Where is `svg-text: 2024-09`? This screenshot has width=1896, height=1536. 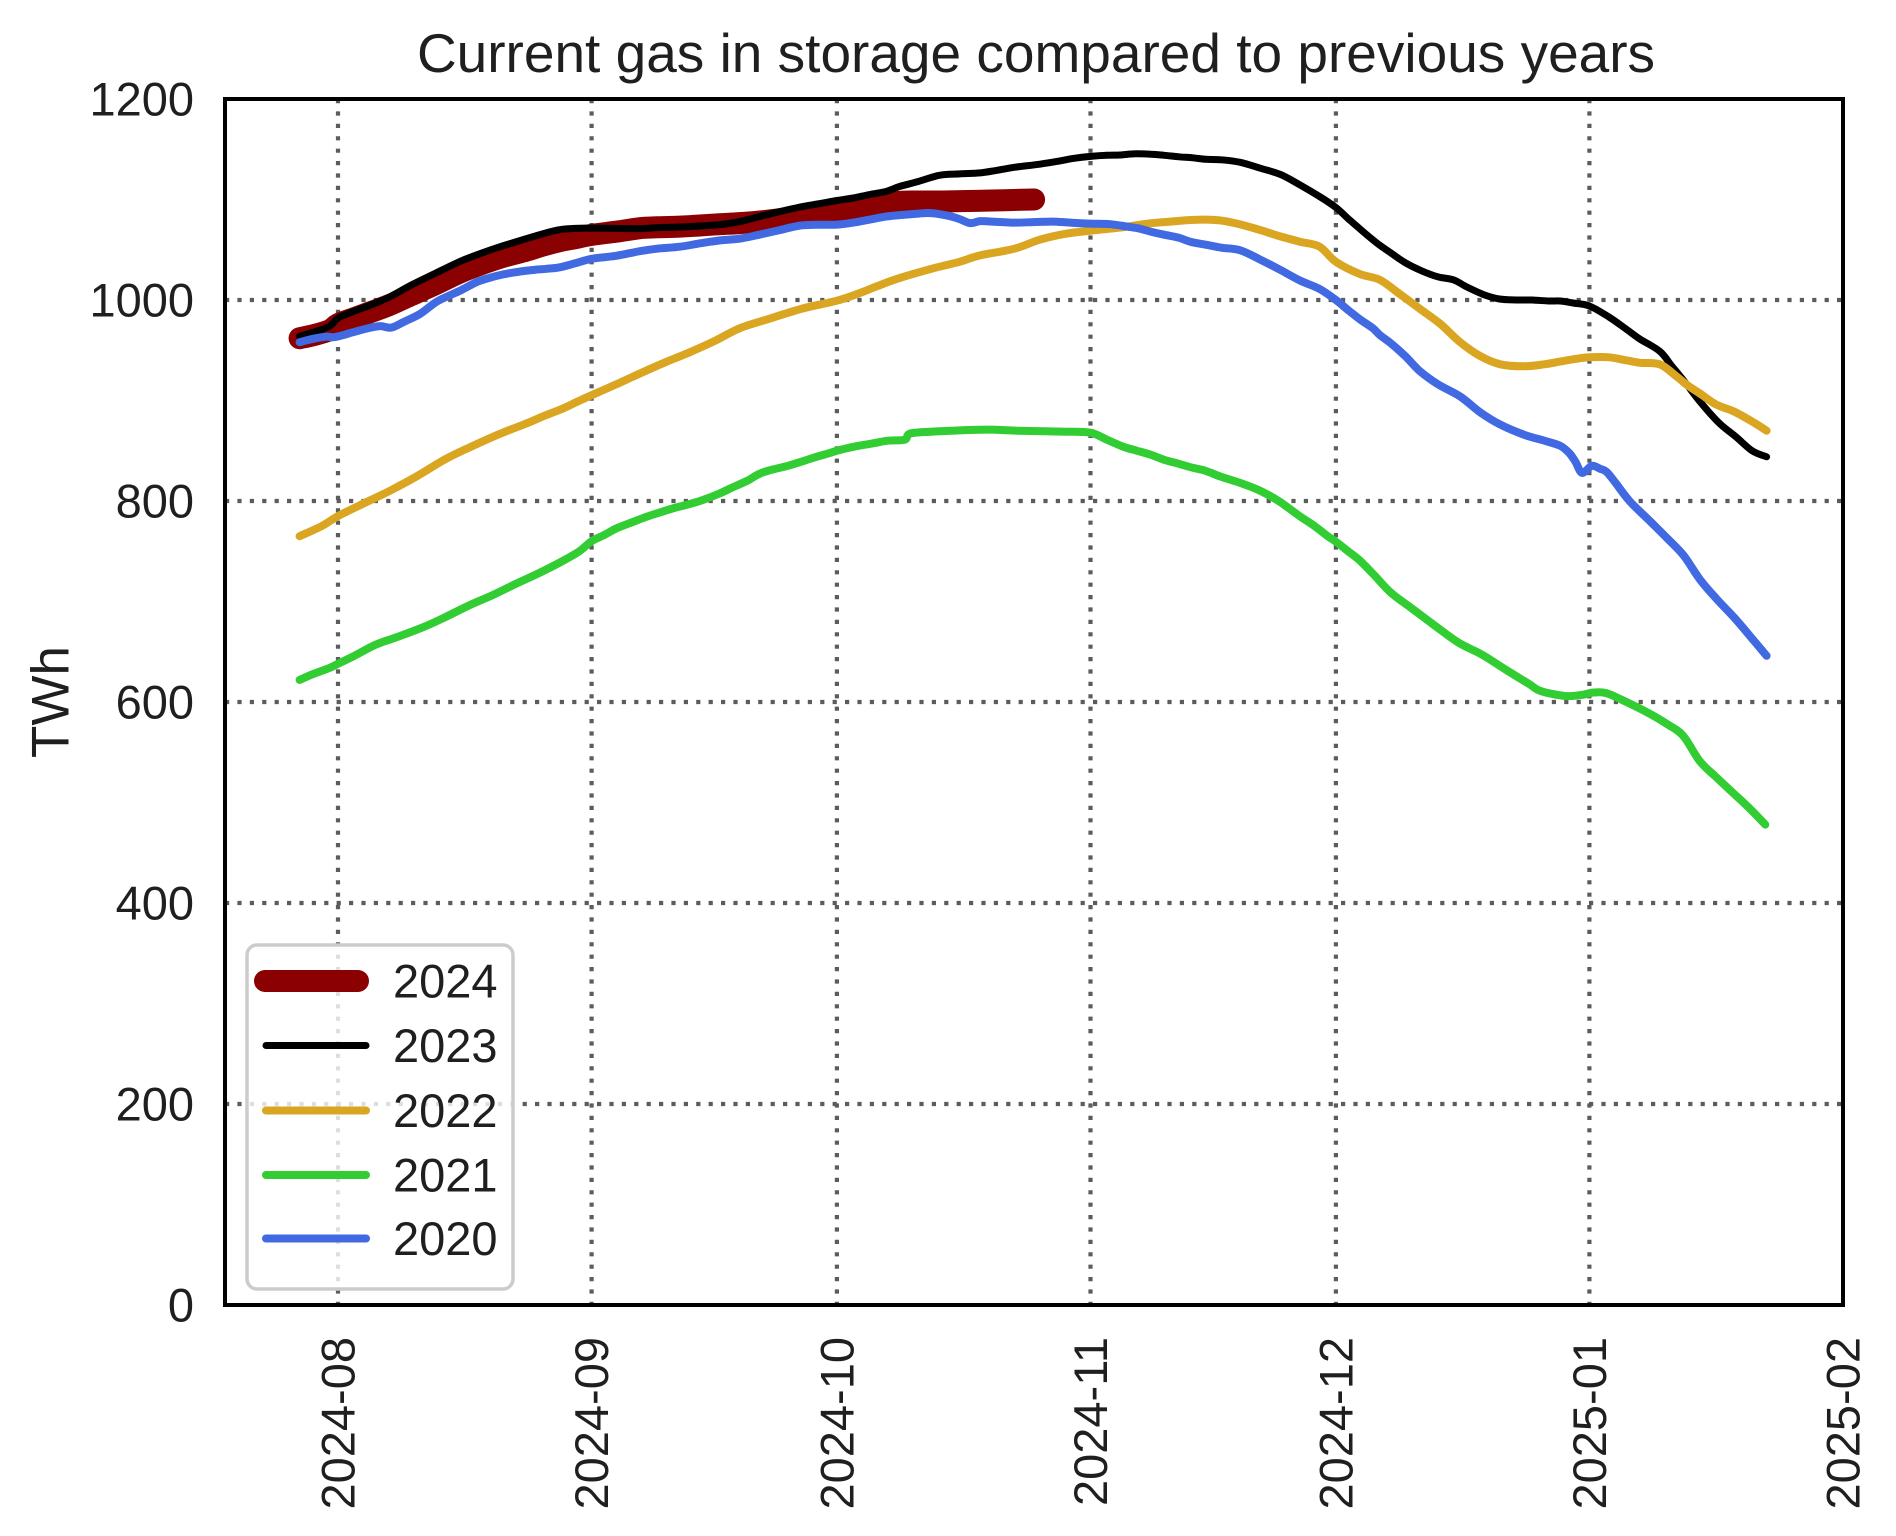 svg-text: 2024-09 is located at coordinates (591, 1423).